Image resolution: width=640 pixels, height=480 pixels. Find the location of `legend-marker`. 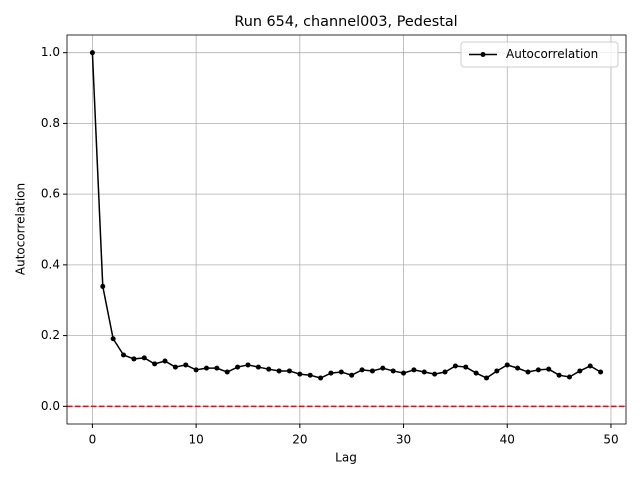

legend-marker is located at coordinates (483, 54).